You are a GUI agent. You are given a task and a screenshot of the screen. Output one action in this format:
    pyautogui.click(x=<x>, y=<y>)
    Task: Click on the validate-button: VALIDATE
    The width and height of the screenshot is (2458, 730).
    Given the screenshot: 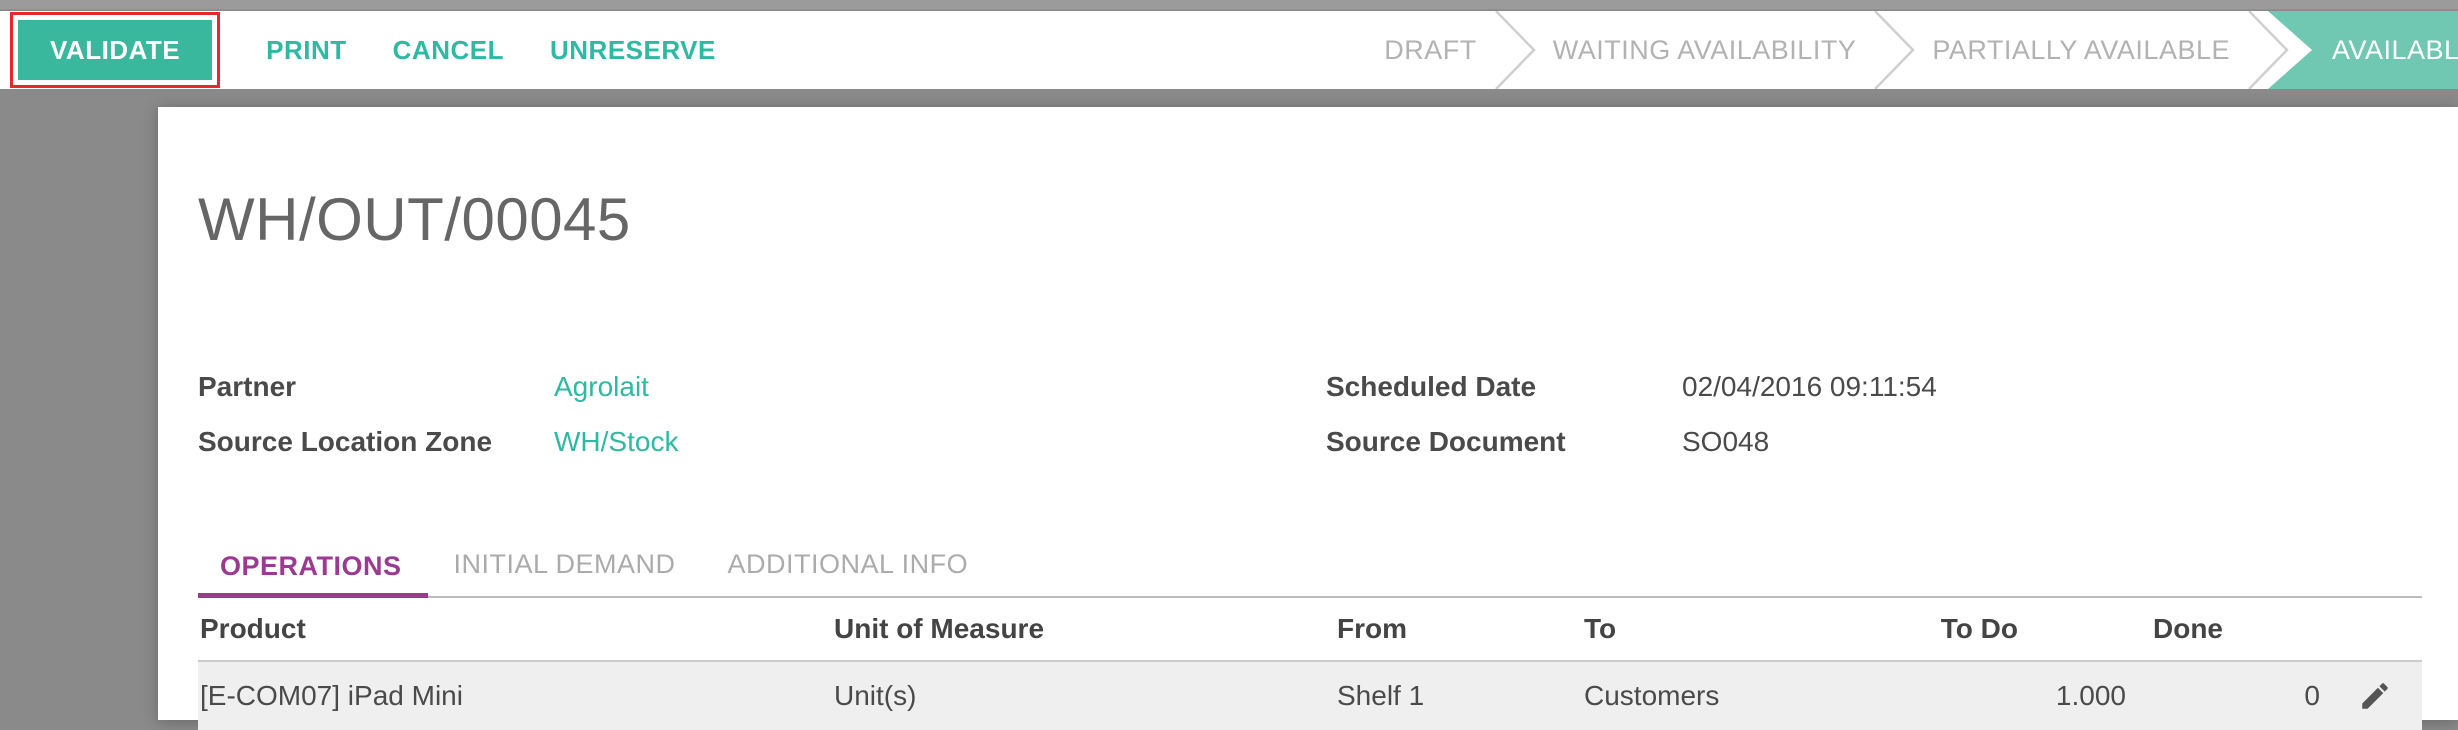 What is the action you would take?
    pyautogui.click(x=115, y=50)
    